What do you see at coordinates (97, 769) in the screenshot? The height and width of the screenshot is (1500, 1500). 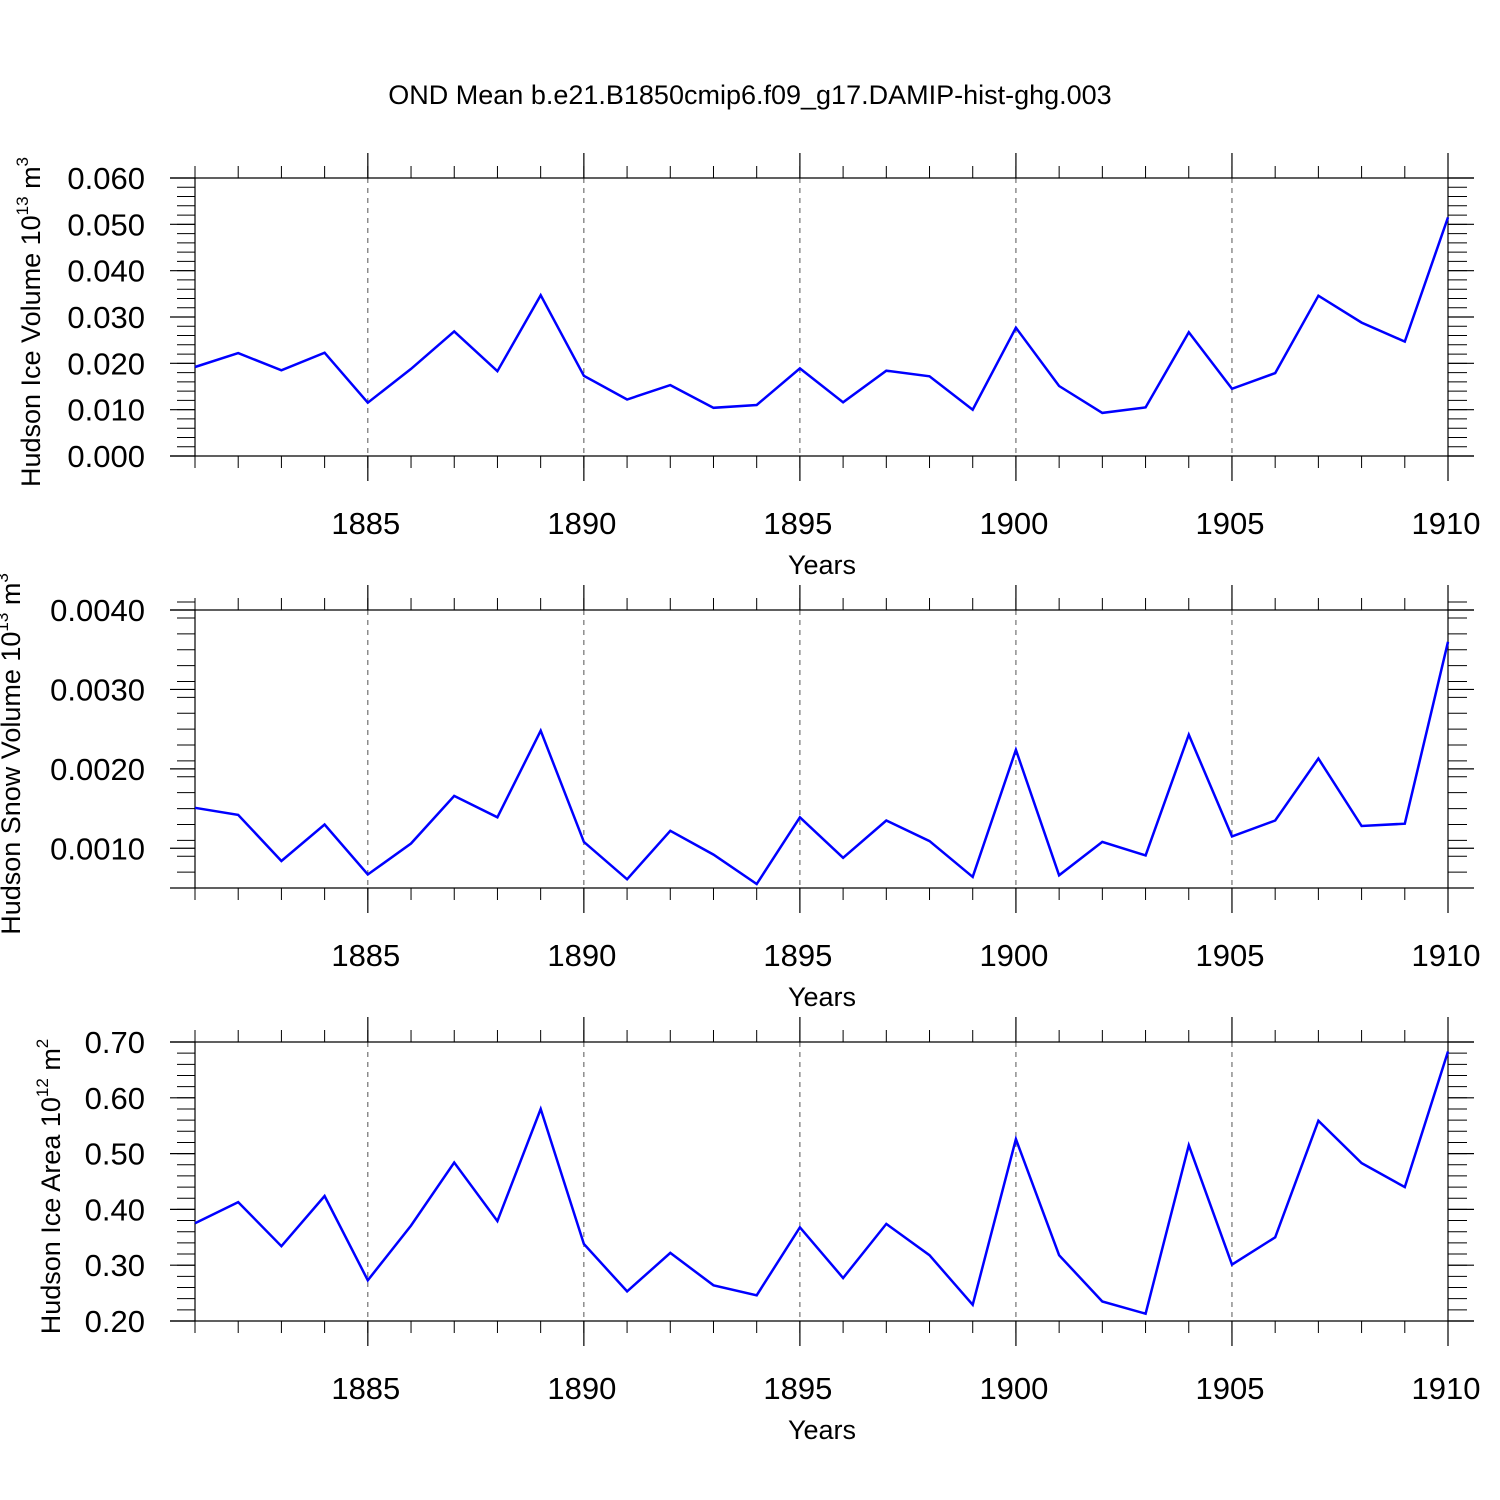 I see `y-tick-label: 0.0020` at bounding box center [97, 769].